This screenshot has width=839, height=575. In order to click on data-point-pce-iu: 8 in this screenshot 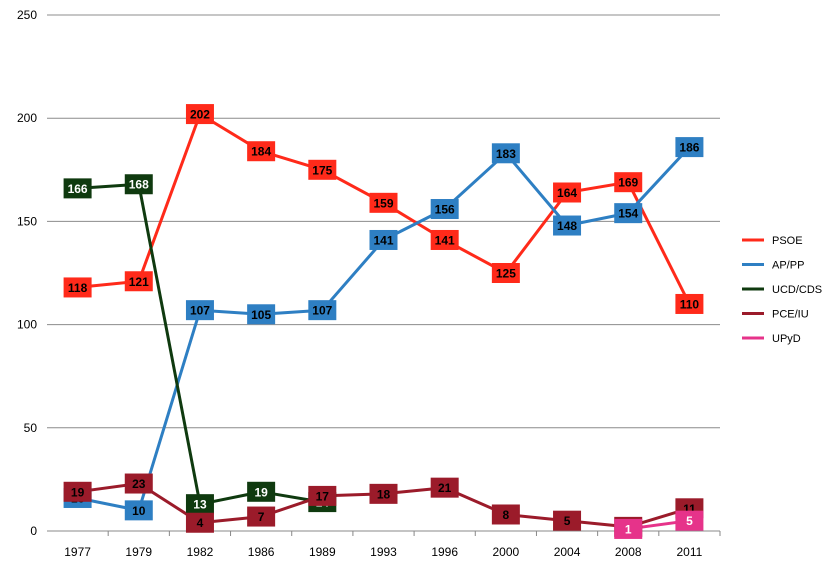, I will do `click(505, 514)`.